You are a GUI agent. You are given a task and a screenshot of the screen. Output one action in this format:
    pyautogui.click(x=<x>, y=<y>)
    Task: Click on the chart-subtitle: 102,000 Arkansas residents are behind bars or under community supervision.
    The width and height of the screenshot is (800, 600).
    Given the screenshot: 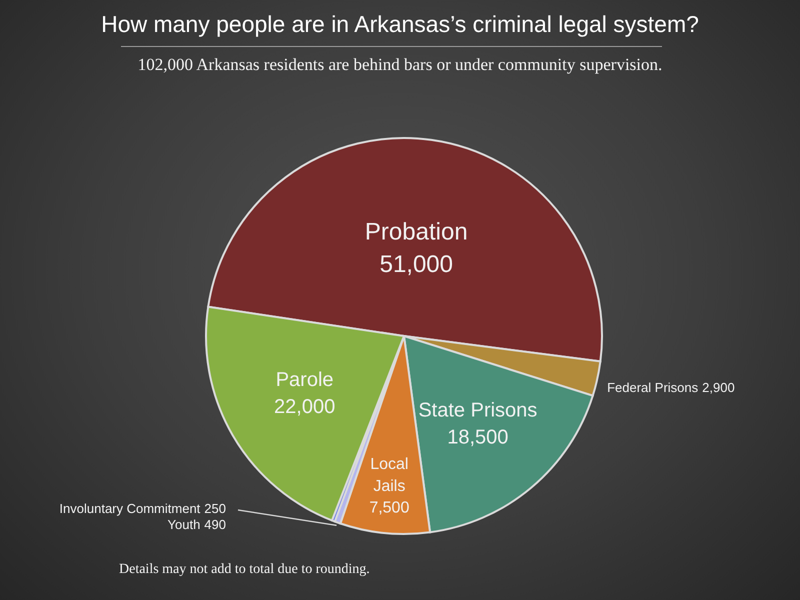 What is the action you would take?
    pyautogui.click(x=400, y=65)
    